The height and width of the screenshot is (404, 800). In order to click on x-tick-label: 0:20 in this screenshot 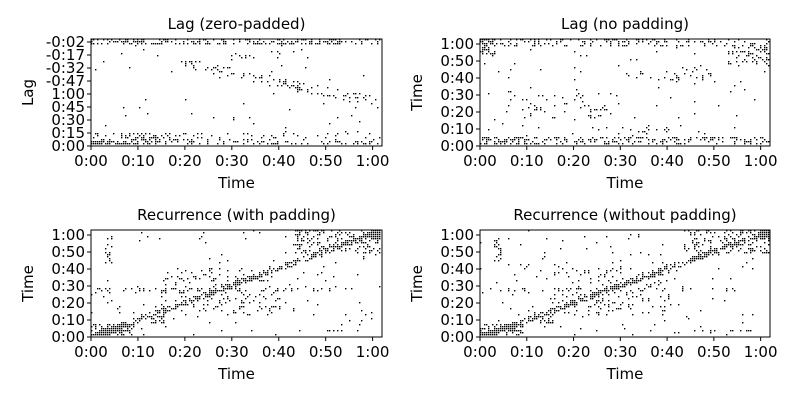, I will do `click(185, 352)`.